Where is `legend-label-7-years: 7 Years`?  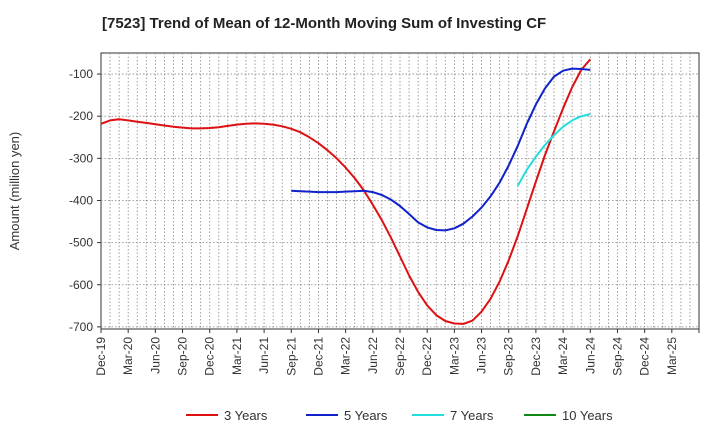 legend-label-7-years: 7 Years is located at coordinates (472, 415).